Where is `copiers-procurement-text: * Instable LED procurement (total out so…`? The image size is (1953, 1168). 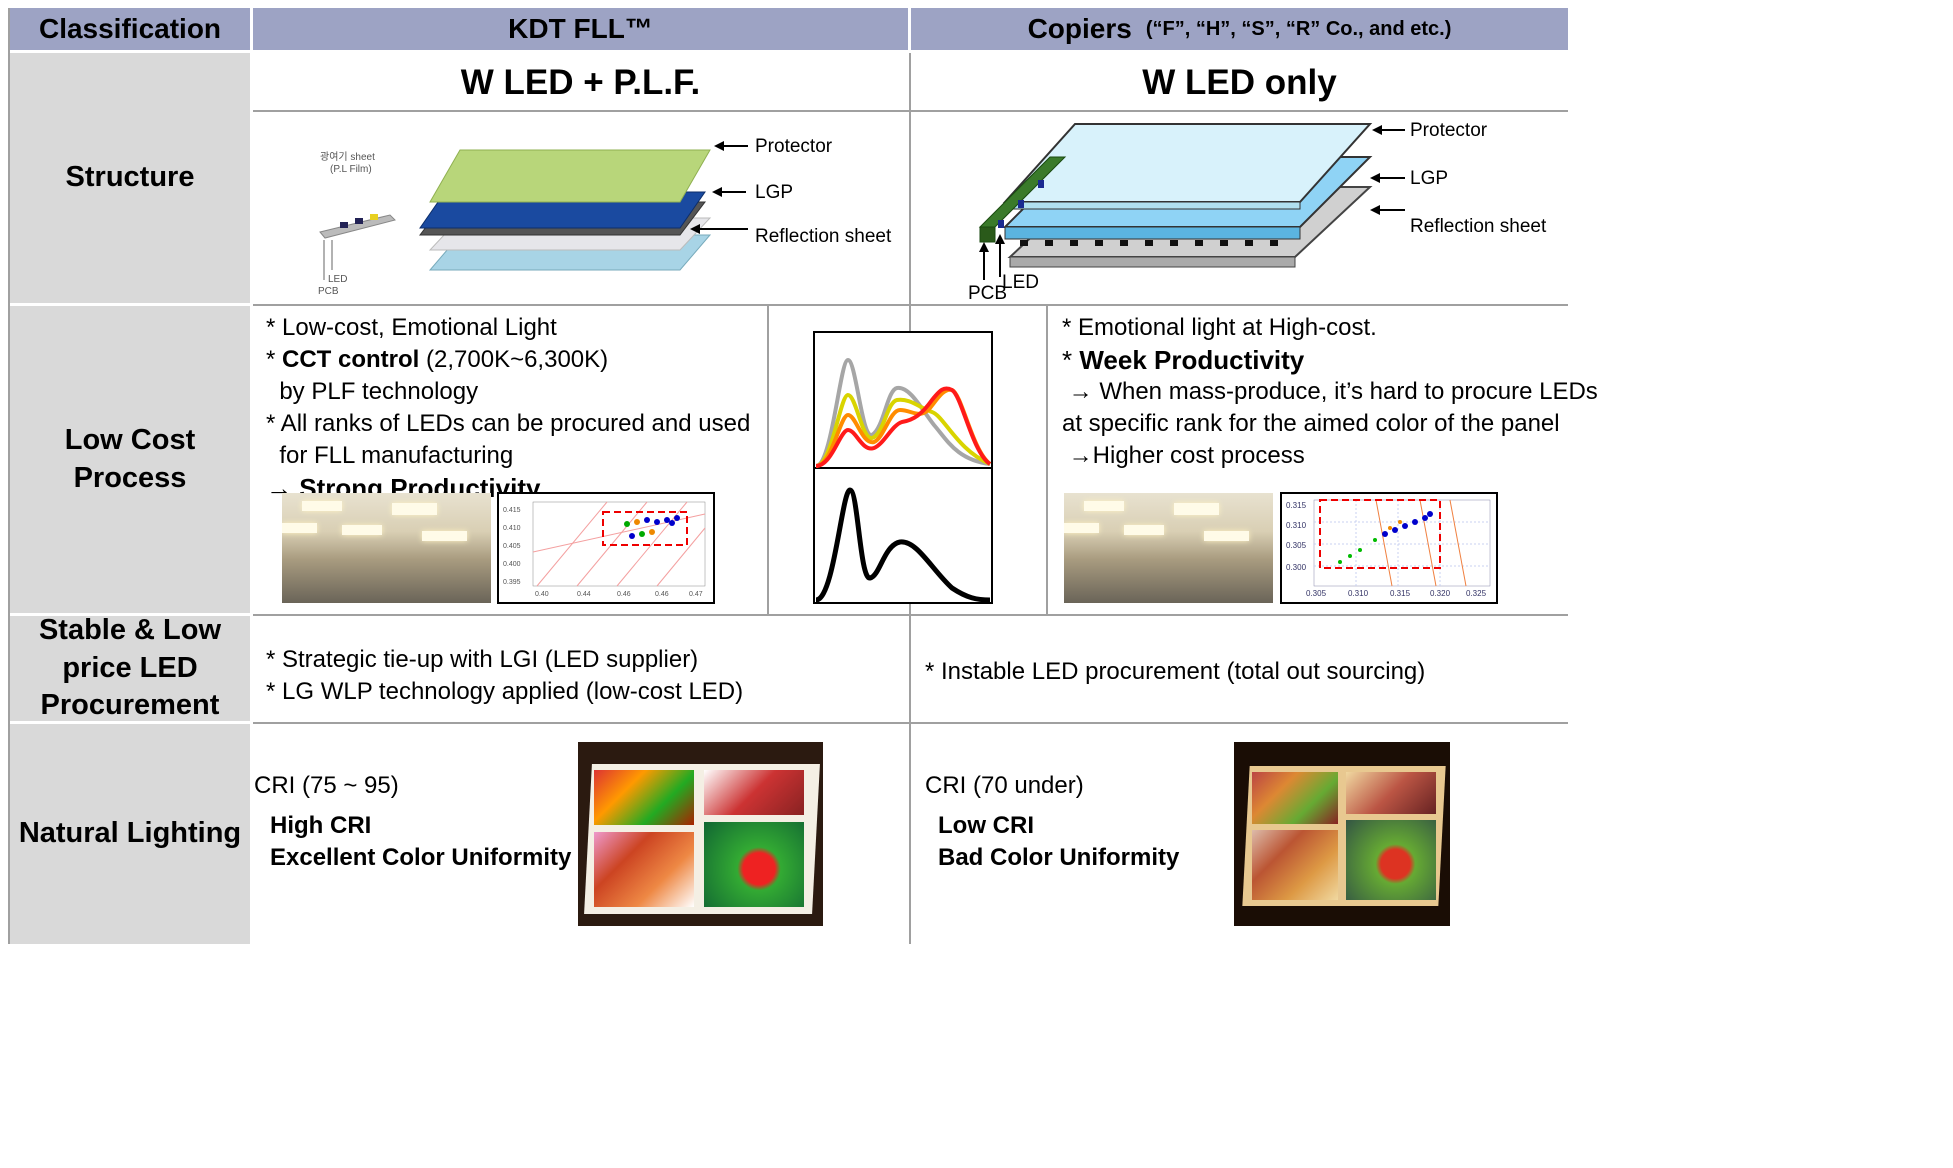 copiers-procurement-text: * Instable LED procurement (total out so… is located at coordinates (1175, 671).